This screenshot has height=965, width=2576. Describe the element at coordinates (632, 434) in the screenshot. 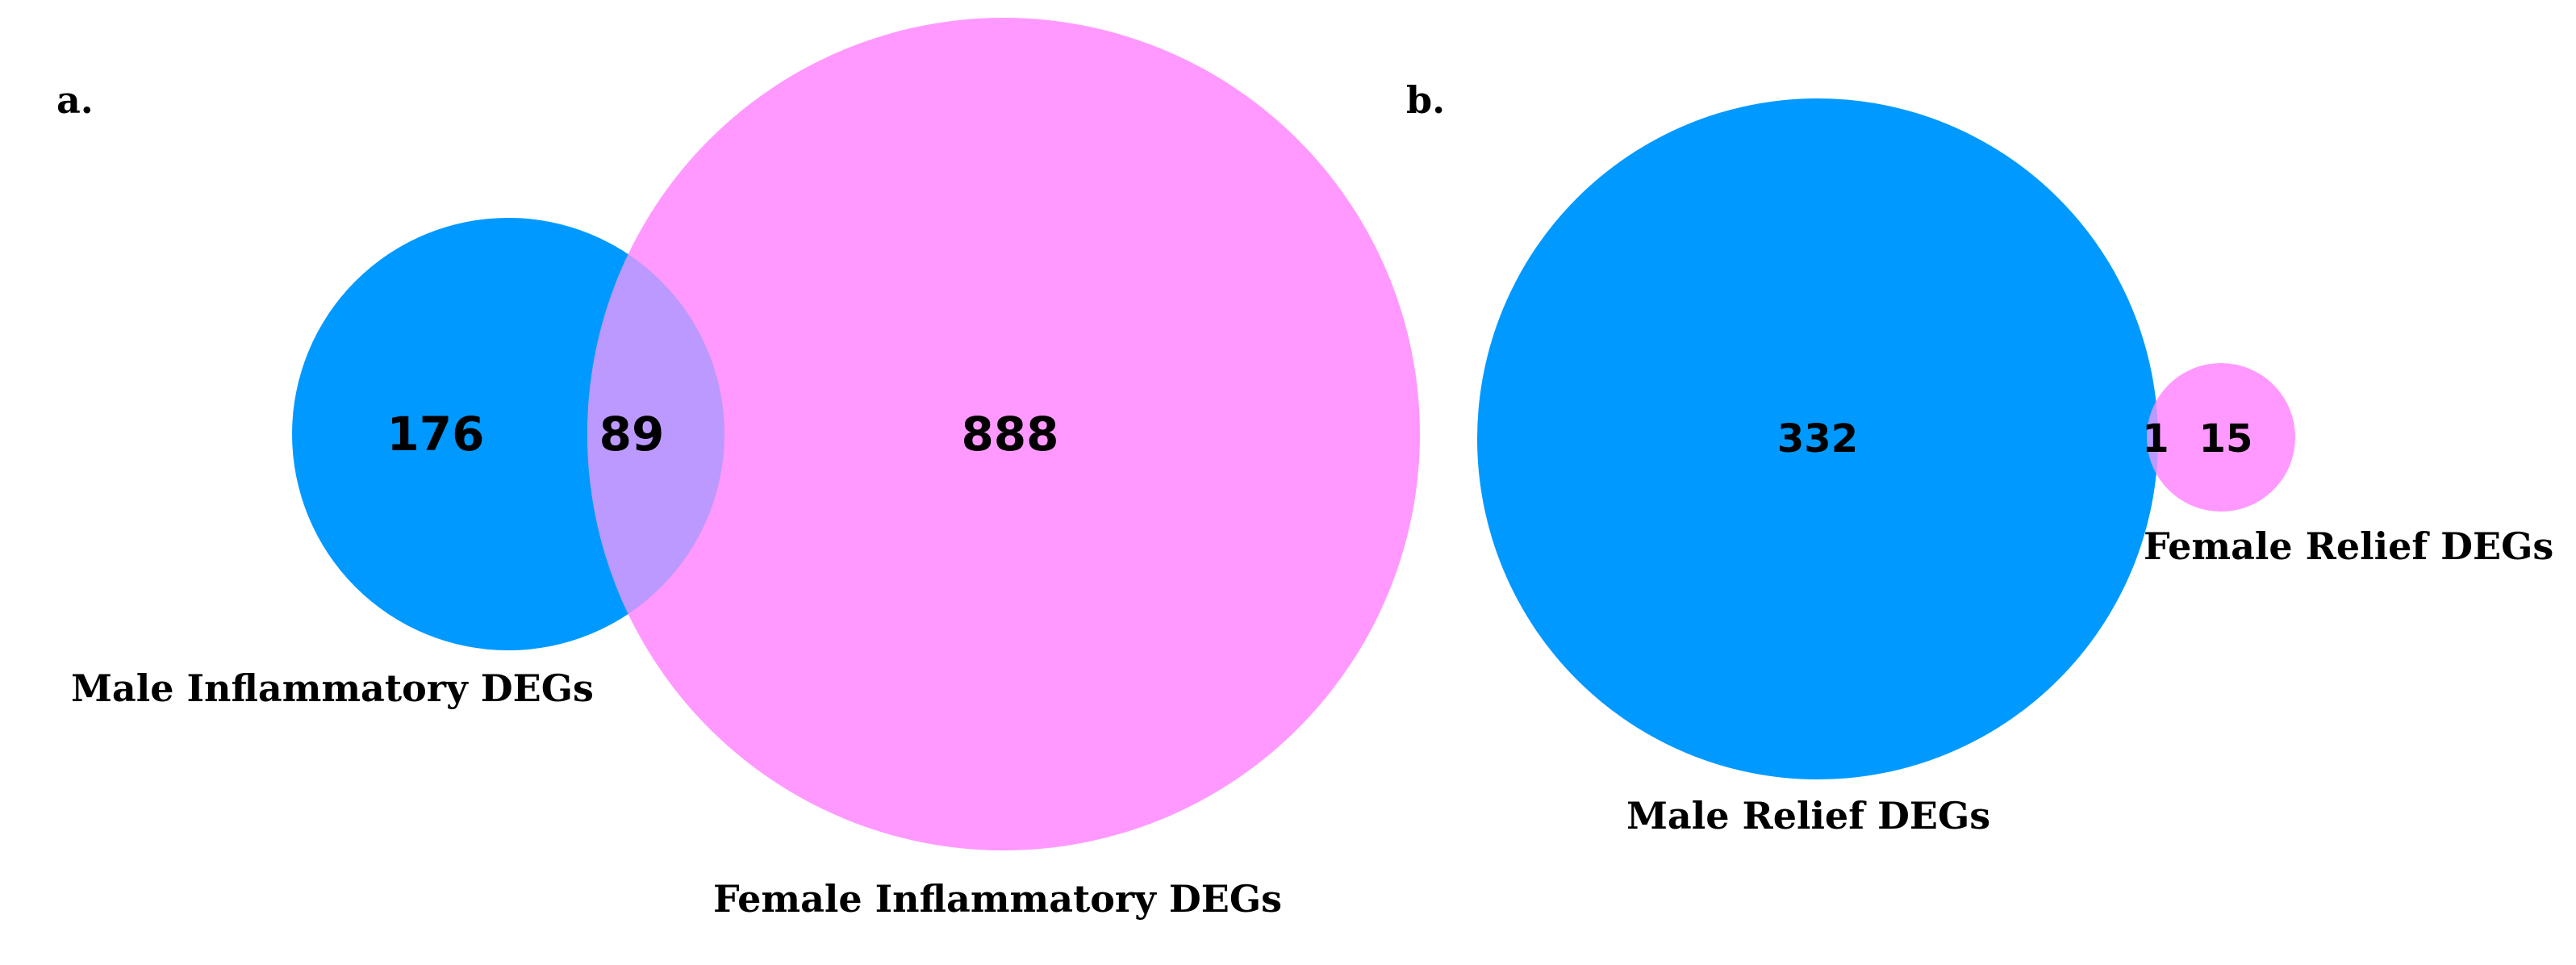

I see `shared-inflammatory-count: 89` at that location.